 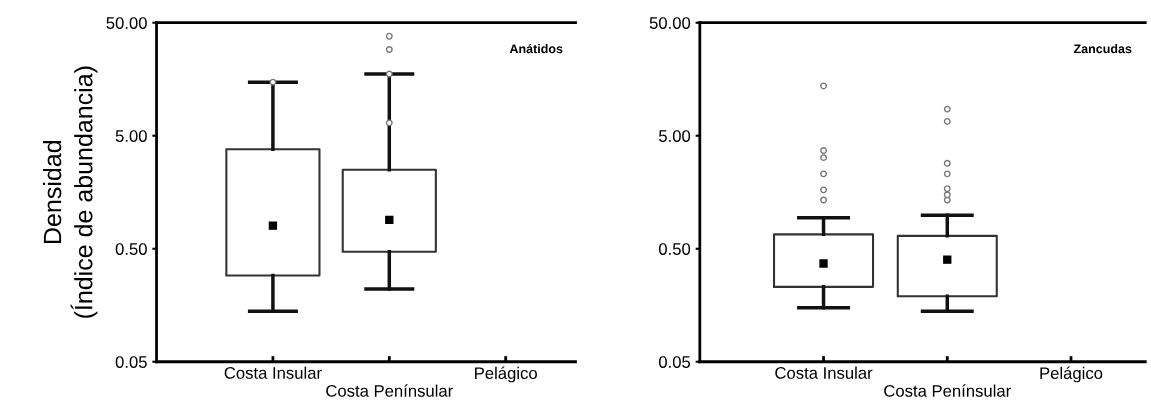 What do you see at coordinates (536, 48) in the screenshot?
I see `annotation: Anátidos` at bounding box center [536, 48].